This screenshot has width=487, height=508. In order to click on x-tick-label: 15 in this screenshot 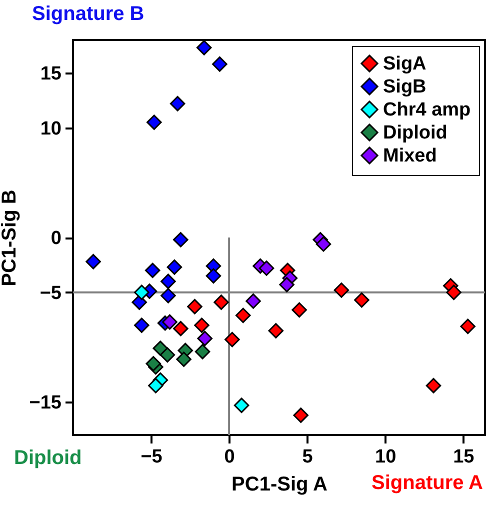, I will do `click(464, 457)`.